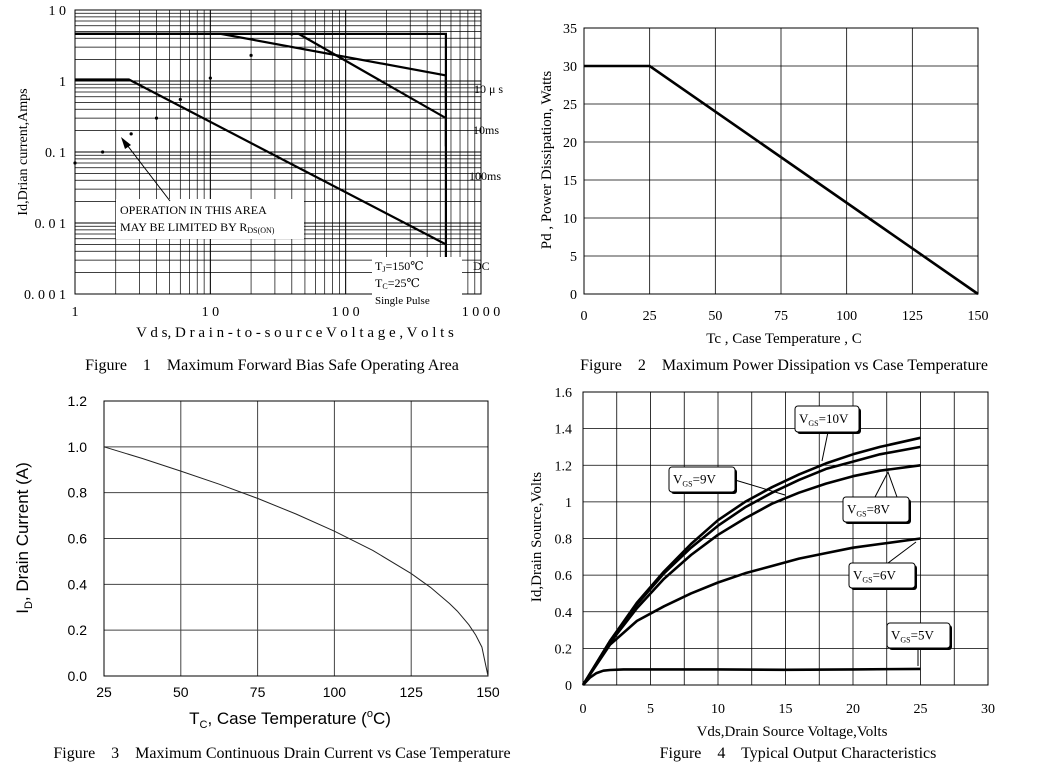 The width and height of the screenshot is (1037, 766). What do you see at coordinates (78, 539) in the screenshot?
I see `figure-3-y-tick-label: 0.6` at bounding box center [78, 539].